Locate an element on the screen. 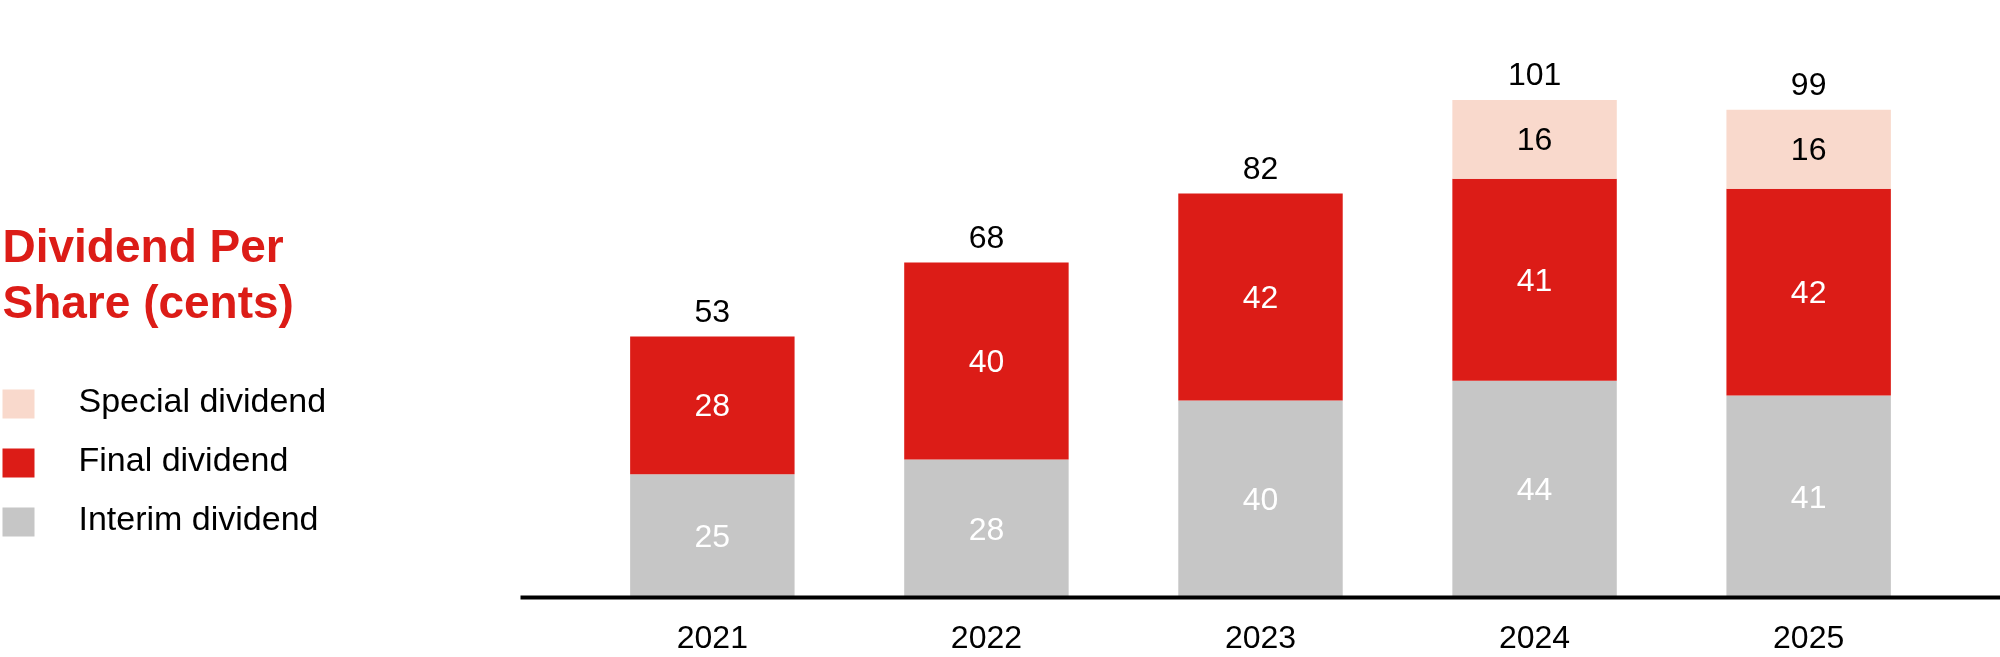  total-label: 53 is located at coordinates (712, 310).